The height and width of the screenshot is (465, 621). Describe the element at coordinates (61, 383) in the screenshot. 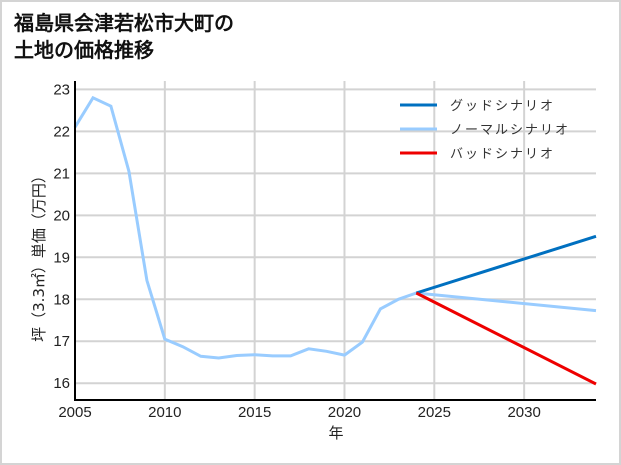

I see `y-tick-label: 16` at that location.